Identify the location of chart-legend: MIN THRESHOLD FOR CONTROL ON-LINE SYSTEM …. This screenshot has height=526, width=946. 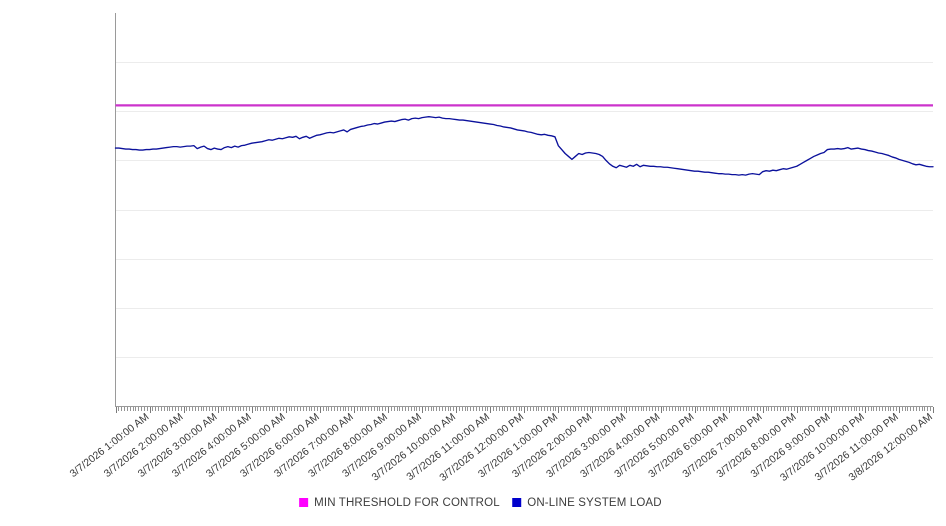
(480, 503).